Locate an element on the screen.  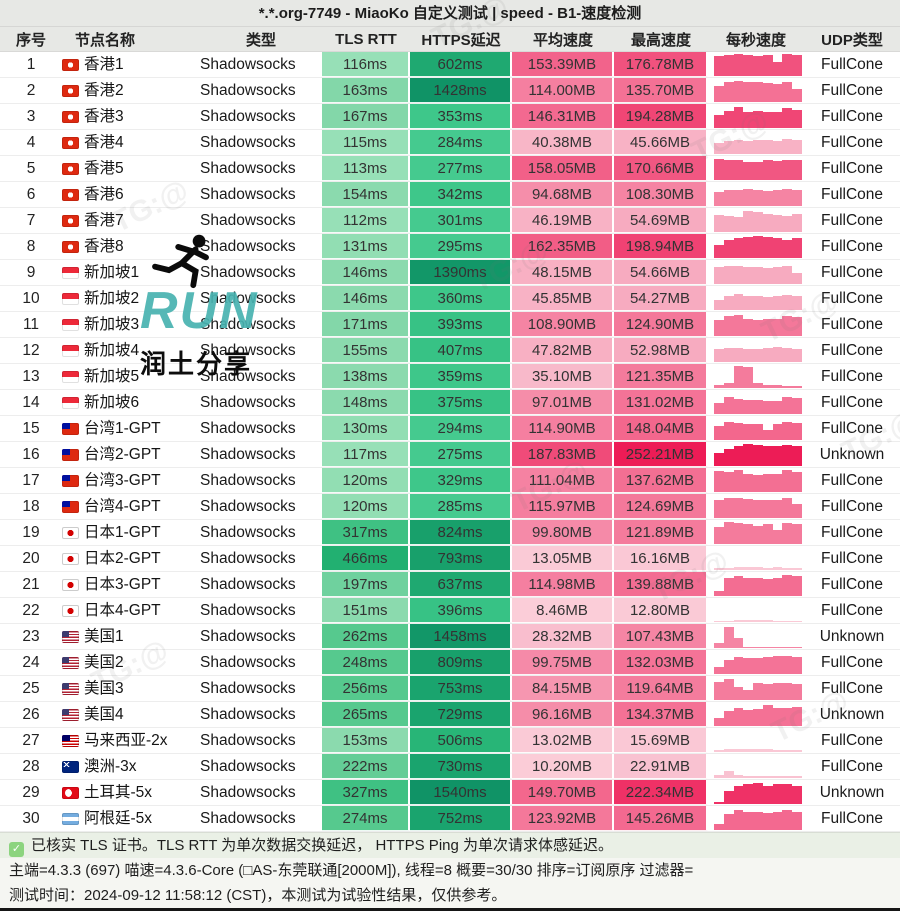
row-index: 23 is located at coordinates (31, 636).